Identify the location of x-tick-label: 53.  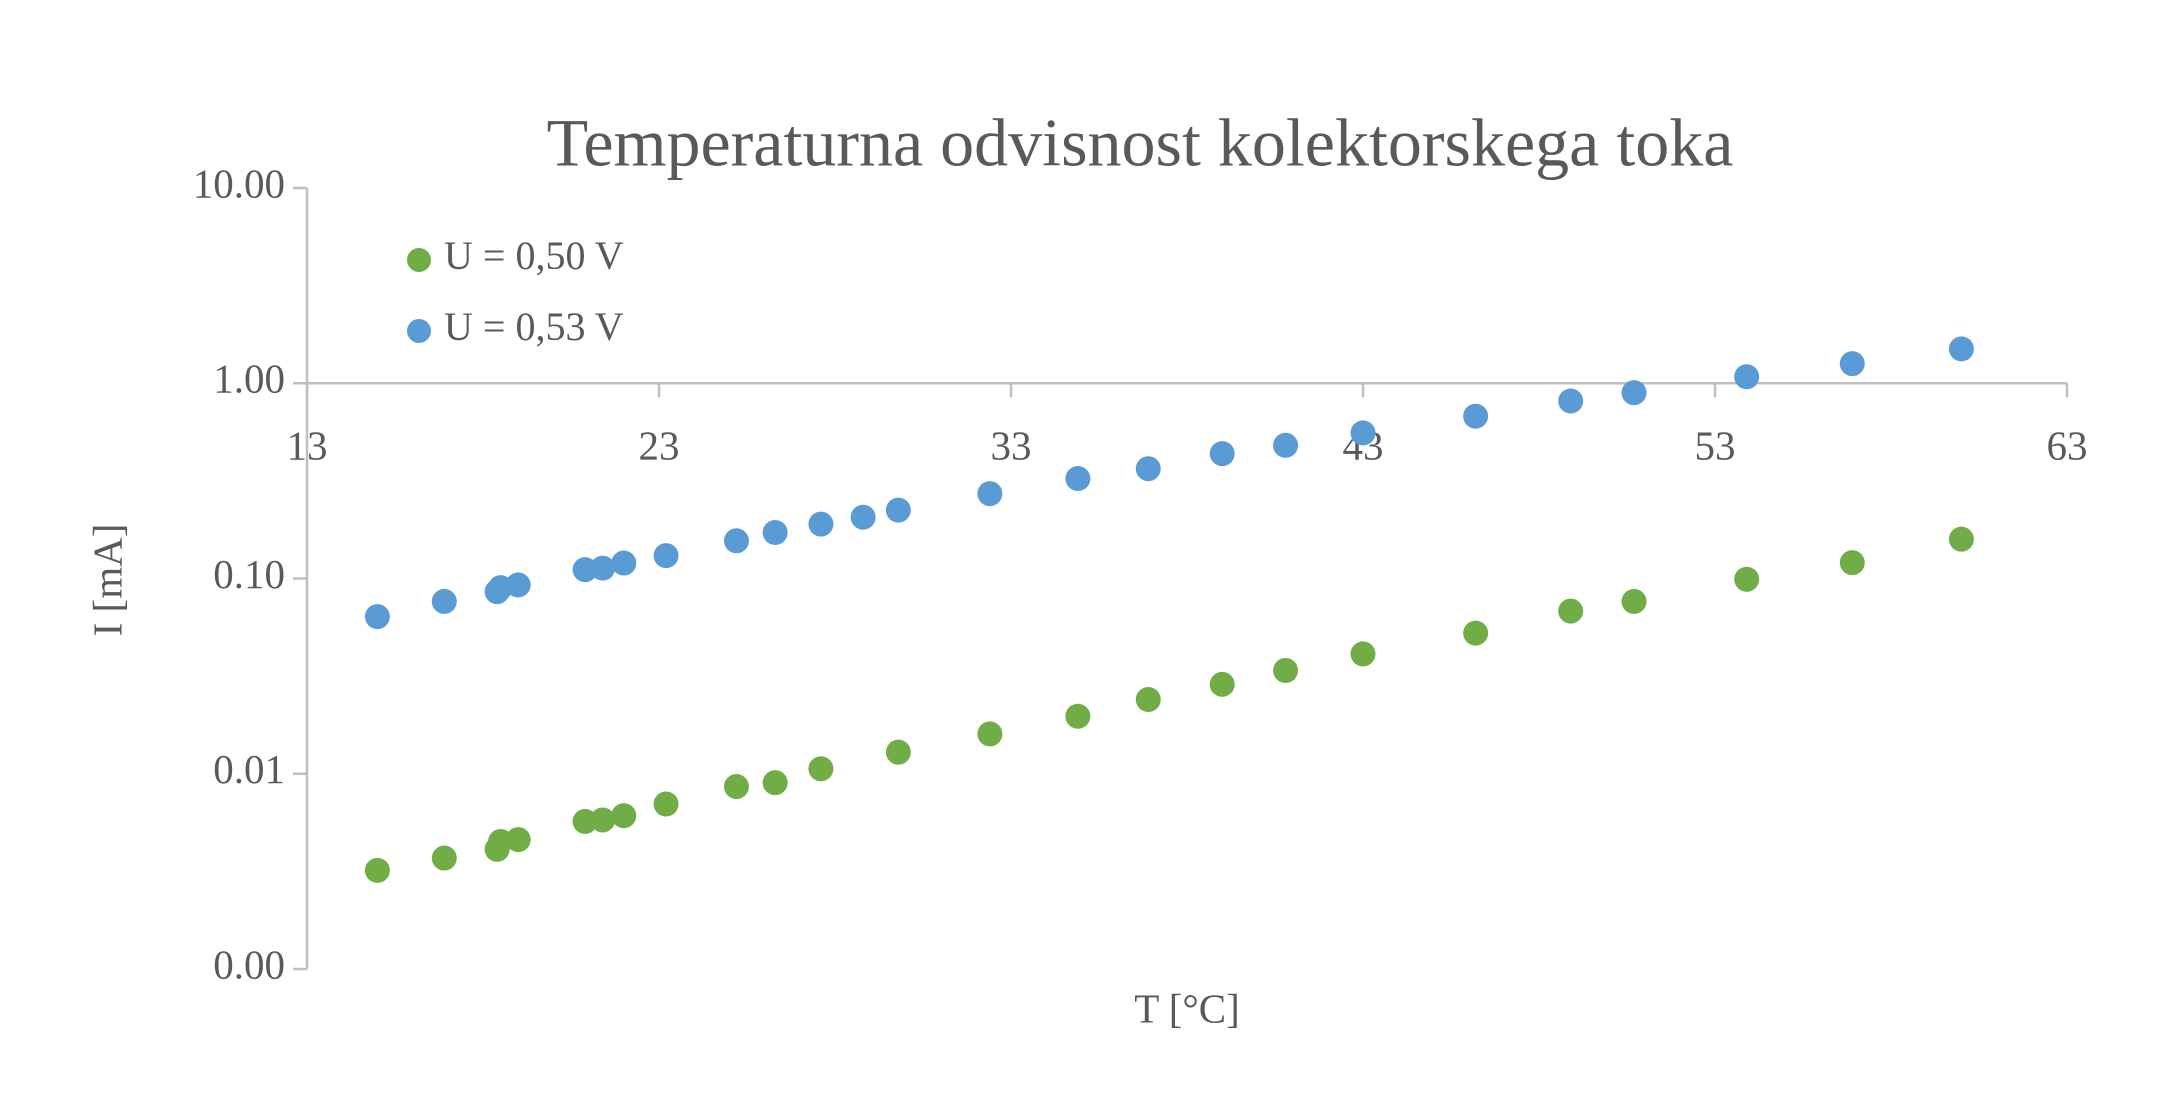
(1715, 446).